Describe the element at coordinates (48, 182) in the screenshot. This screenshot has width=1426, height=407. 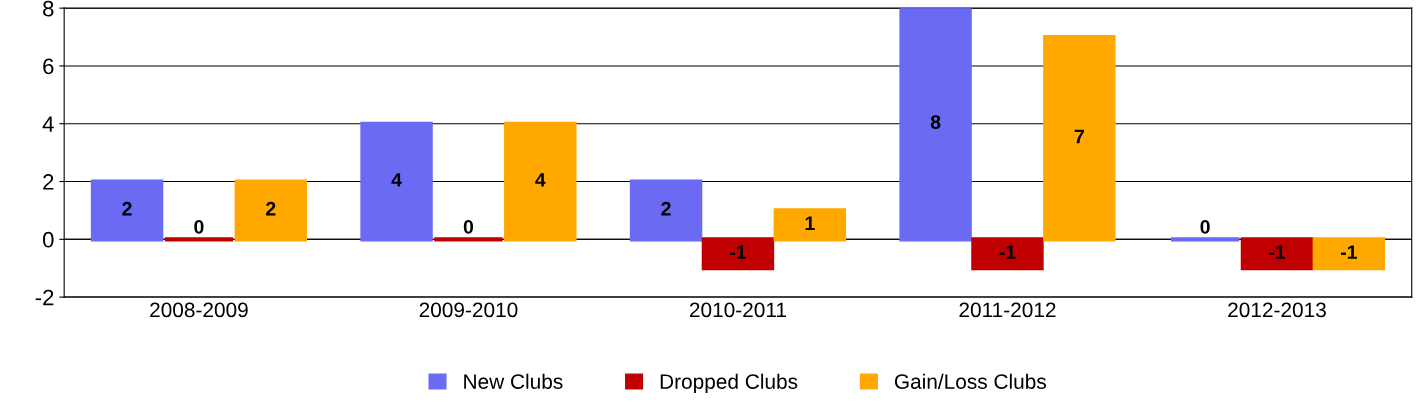
I see `y-tick-label: 2` at that location.